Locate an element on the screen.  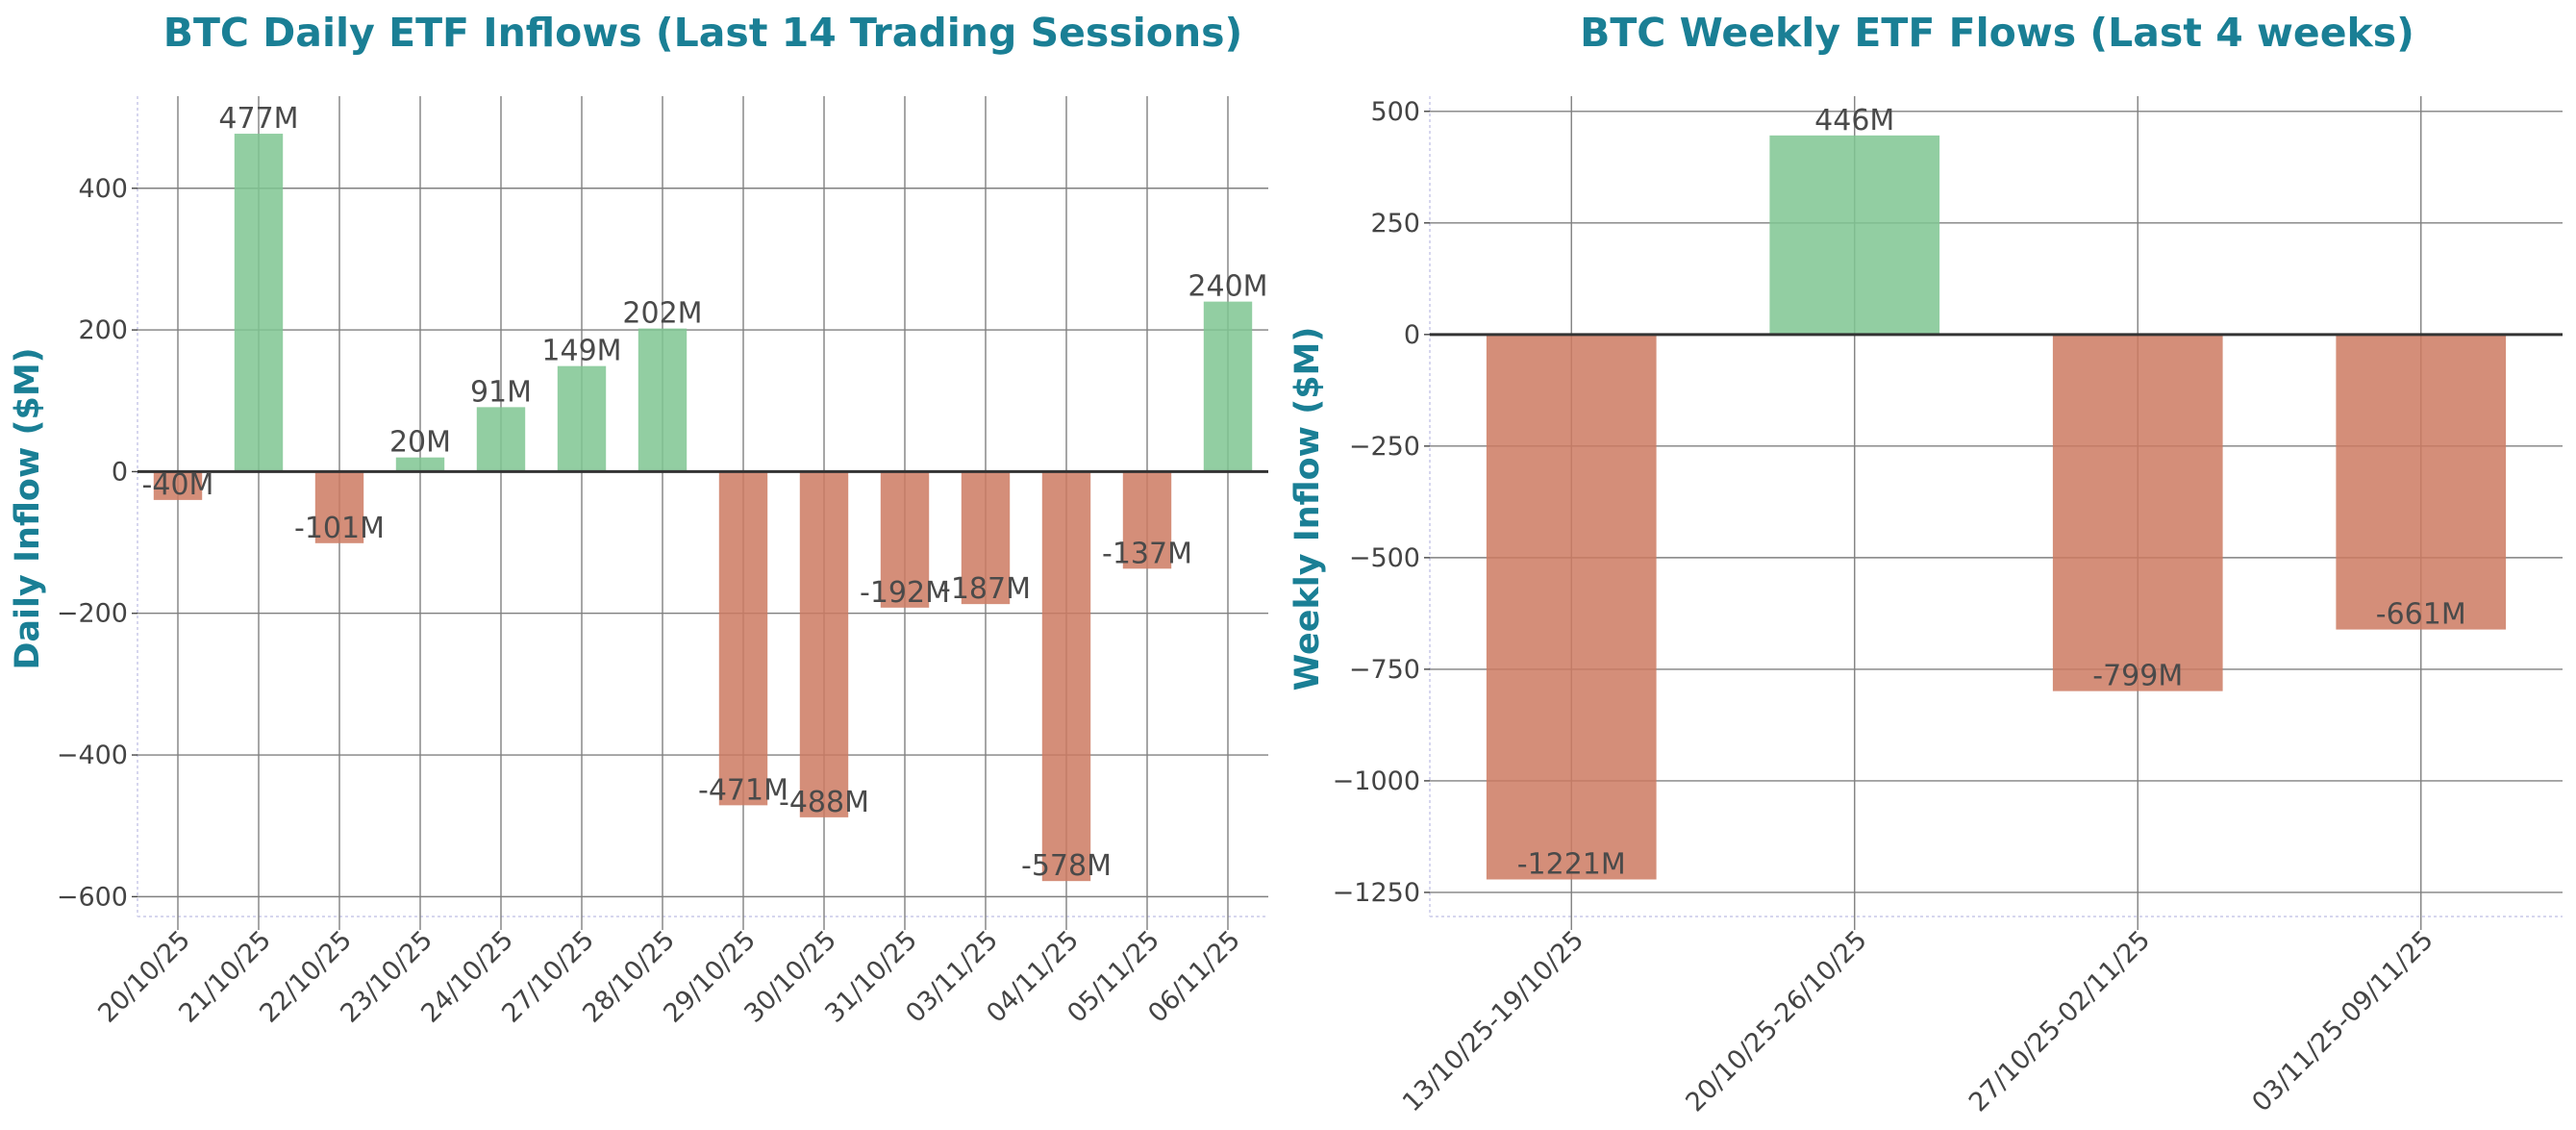
weekly-y-tick-label: −1000 is located at coordinates (1376, 781).